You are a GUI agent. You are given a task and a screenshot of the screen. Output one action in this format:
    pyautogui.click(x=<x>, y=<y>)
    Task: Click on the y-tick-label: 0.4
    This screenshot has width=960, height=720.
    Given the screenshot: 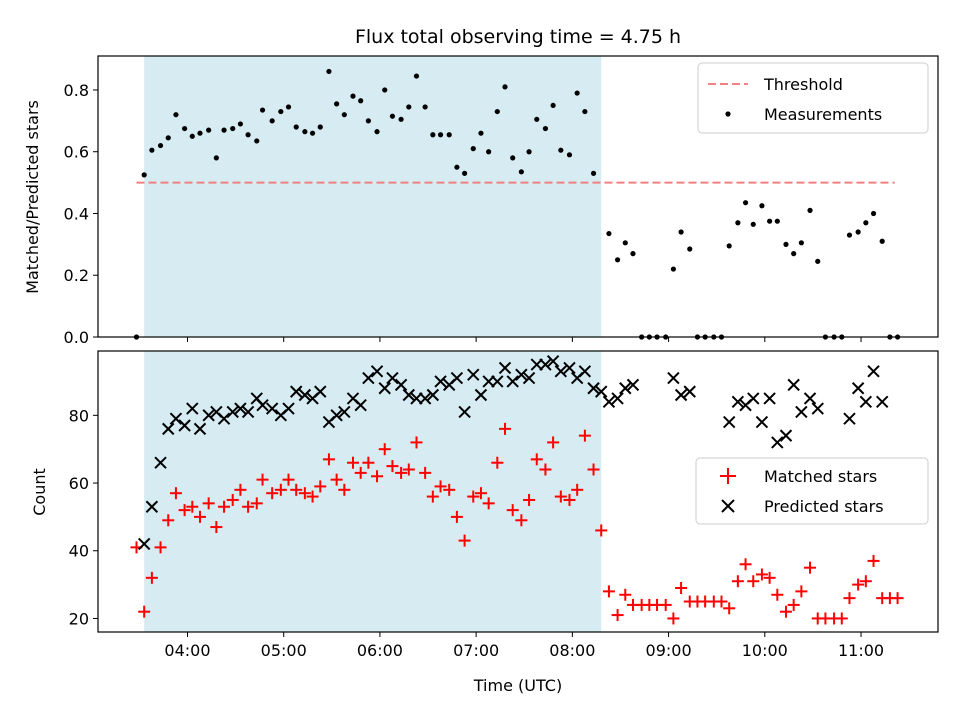 What is the action you would take?
    pyautogui.click(x=76, y=213)
    